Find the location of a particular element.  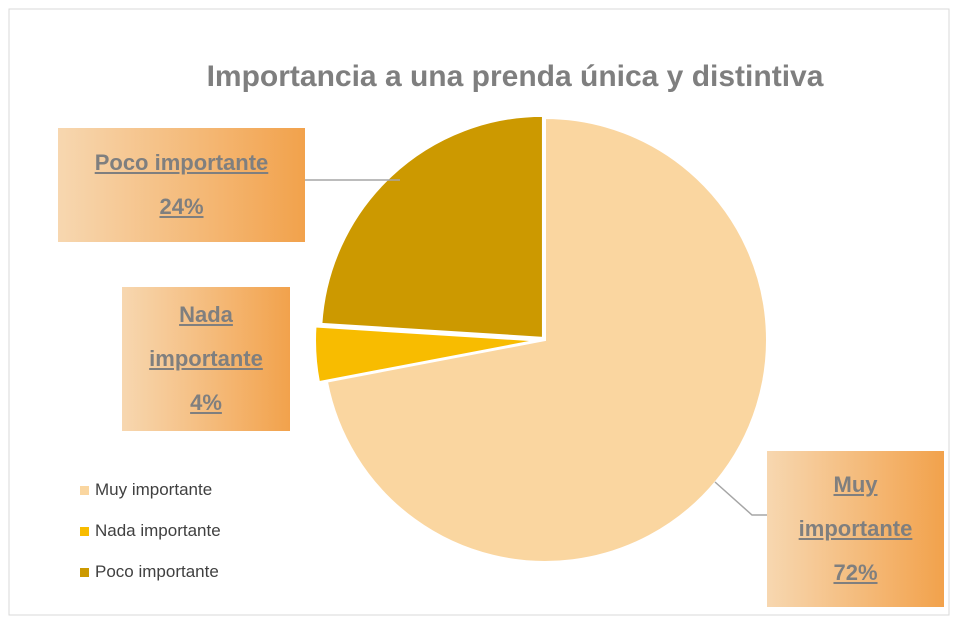

legend-item: Muy importante is located at coordinates (146, 490).